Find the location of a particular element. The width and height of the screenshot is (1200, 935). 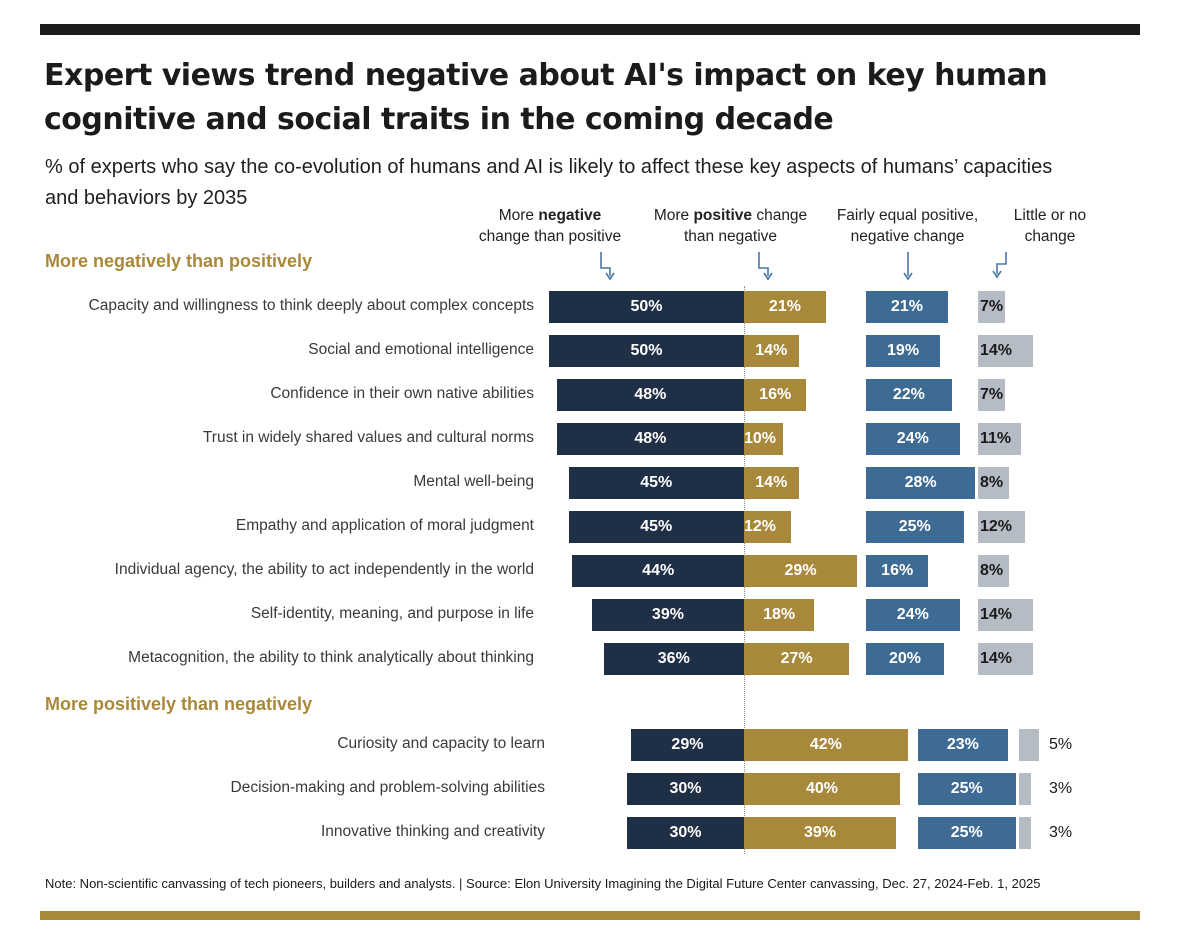

bar-equal: 28% is located at coordinates (921, 483).